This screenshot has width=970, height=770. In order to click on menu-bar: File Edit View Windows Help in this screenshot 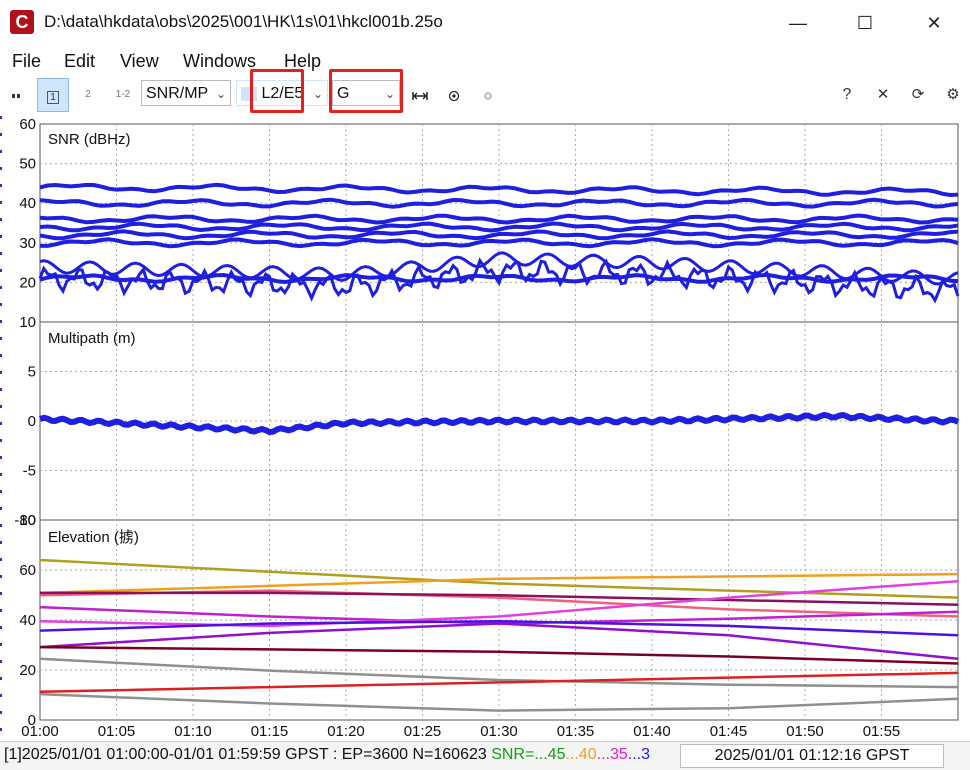, I will do `click(485, 60)`.